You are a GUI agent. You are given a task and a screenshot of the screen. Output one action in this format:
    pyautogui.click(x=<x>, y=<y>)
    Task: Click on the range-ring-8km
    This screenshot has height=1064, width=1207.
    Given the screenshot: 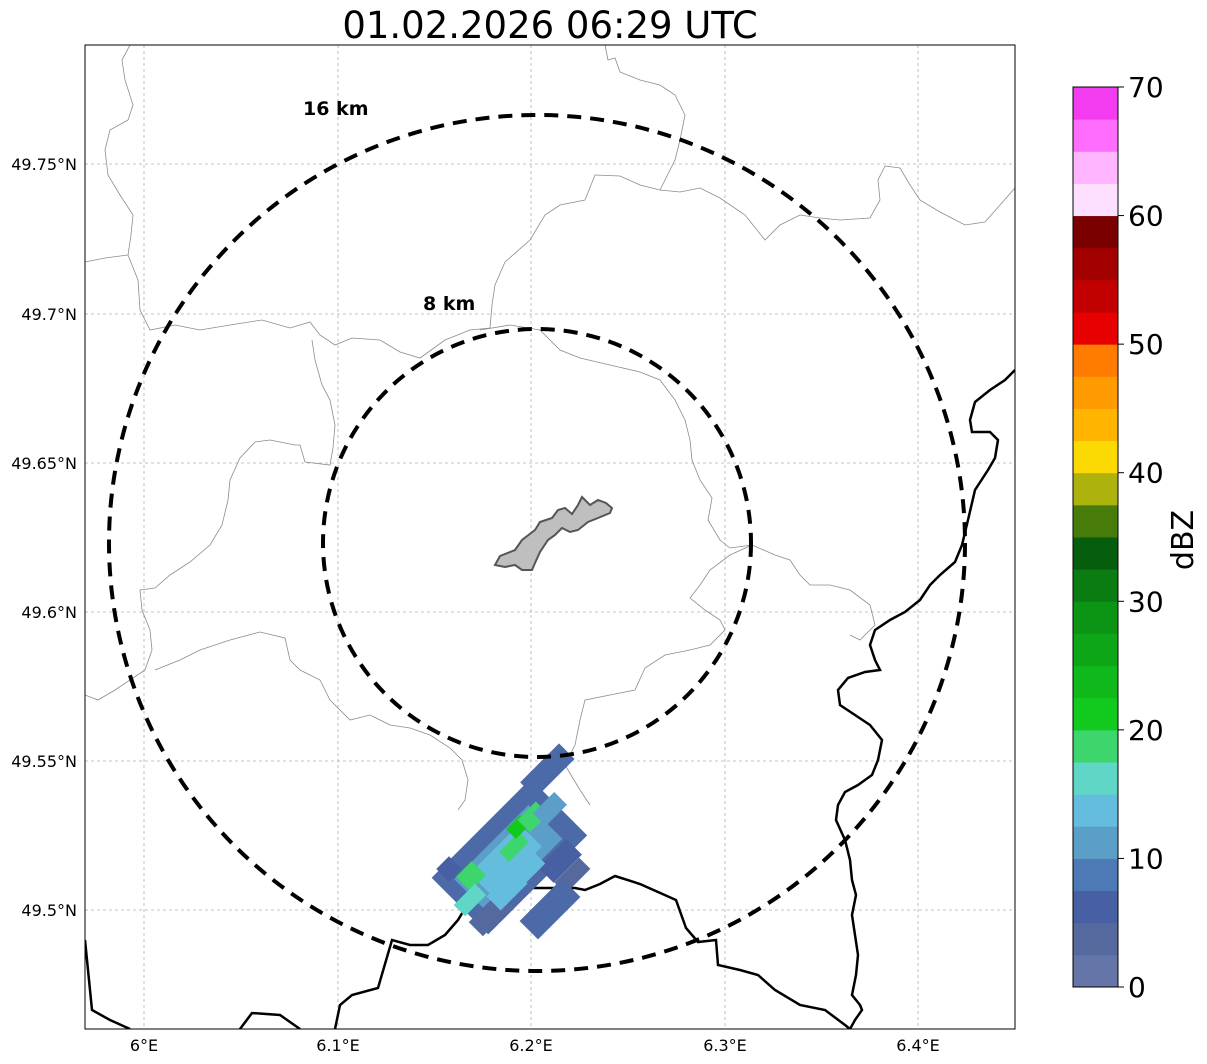 What is the action you would take?
    pyautogui.click(x=537, y=543)
    